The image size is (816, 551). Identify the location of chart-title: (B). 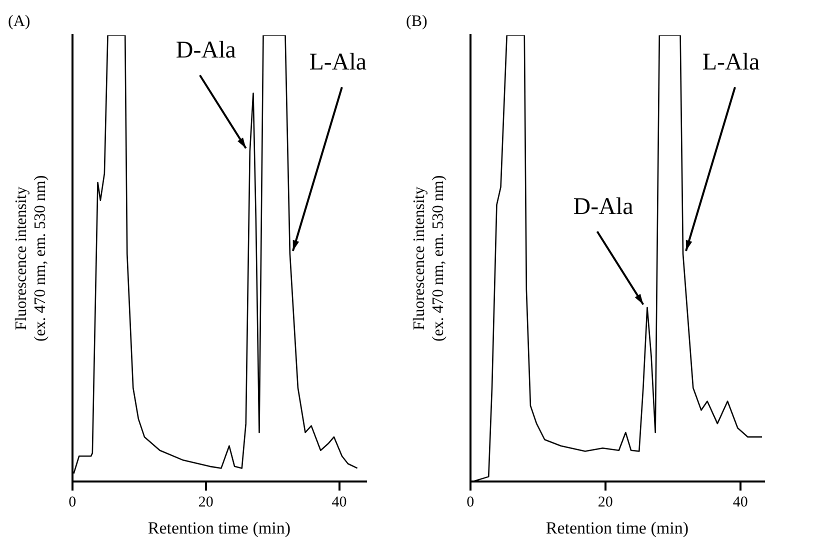
(417, 21).